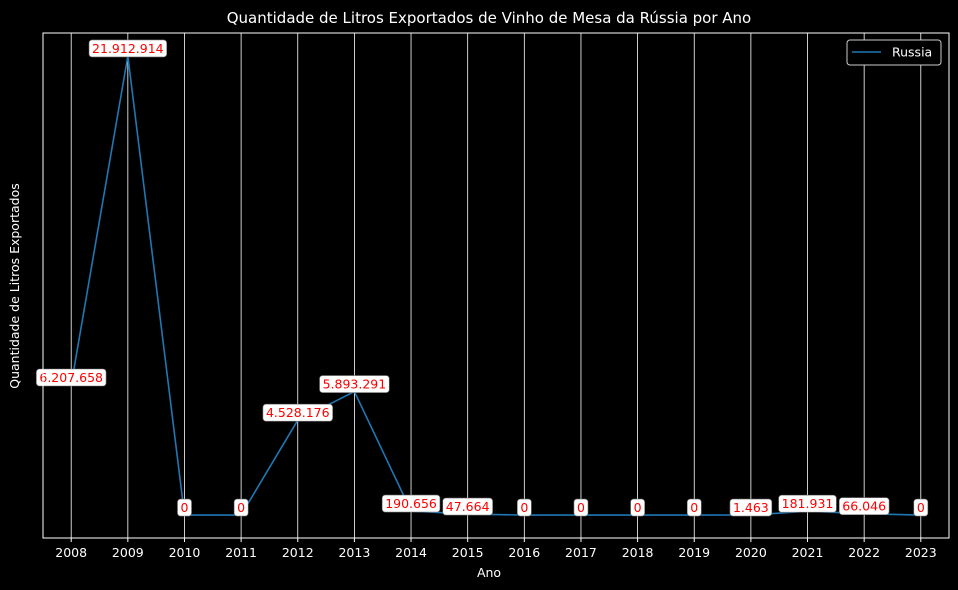  Describe the element at coordinates (411, 552) in the screenshot. I see `x-tick-label-2014: 2014` at that location.